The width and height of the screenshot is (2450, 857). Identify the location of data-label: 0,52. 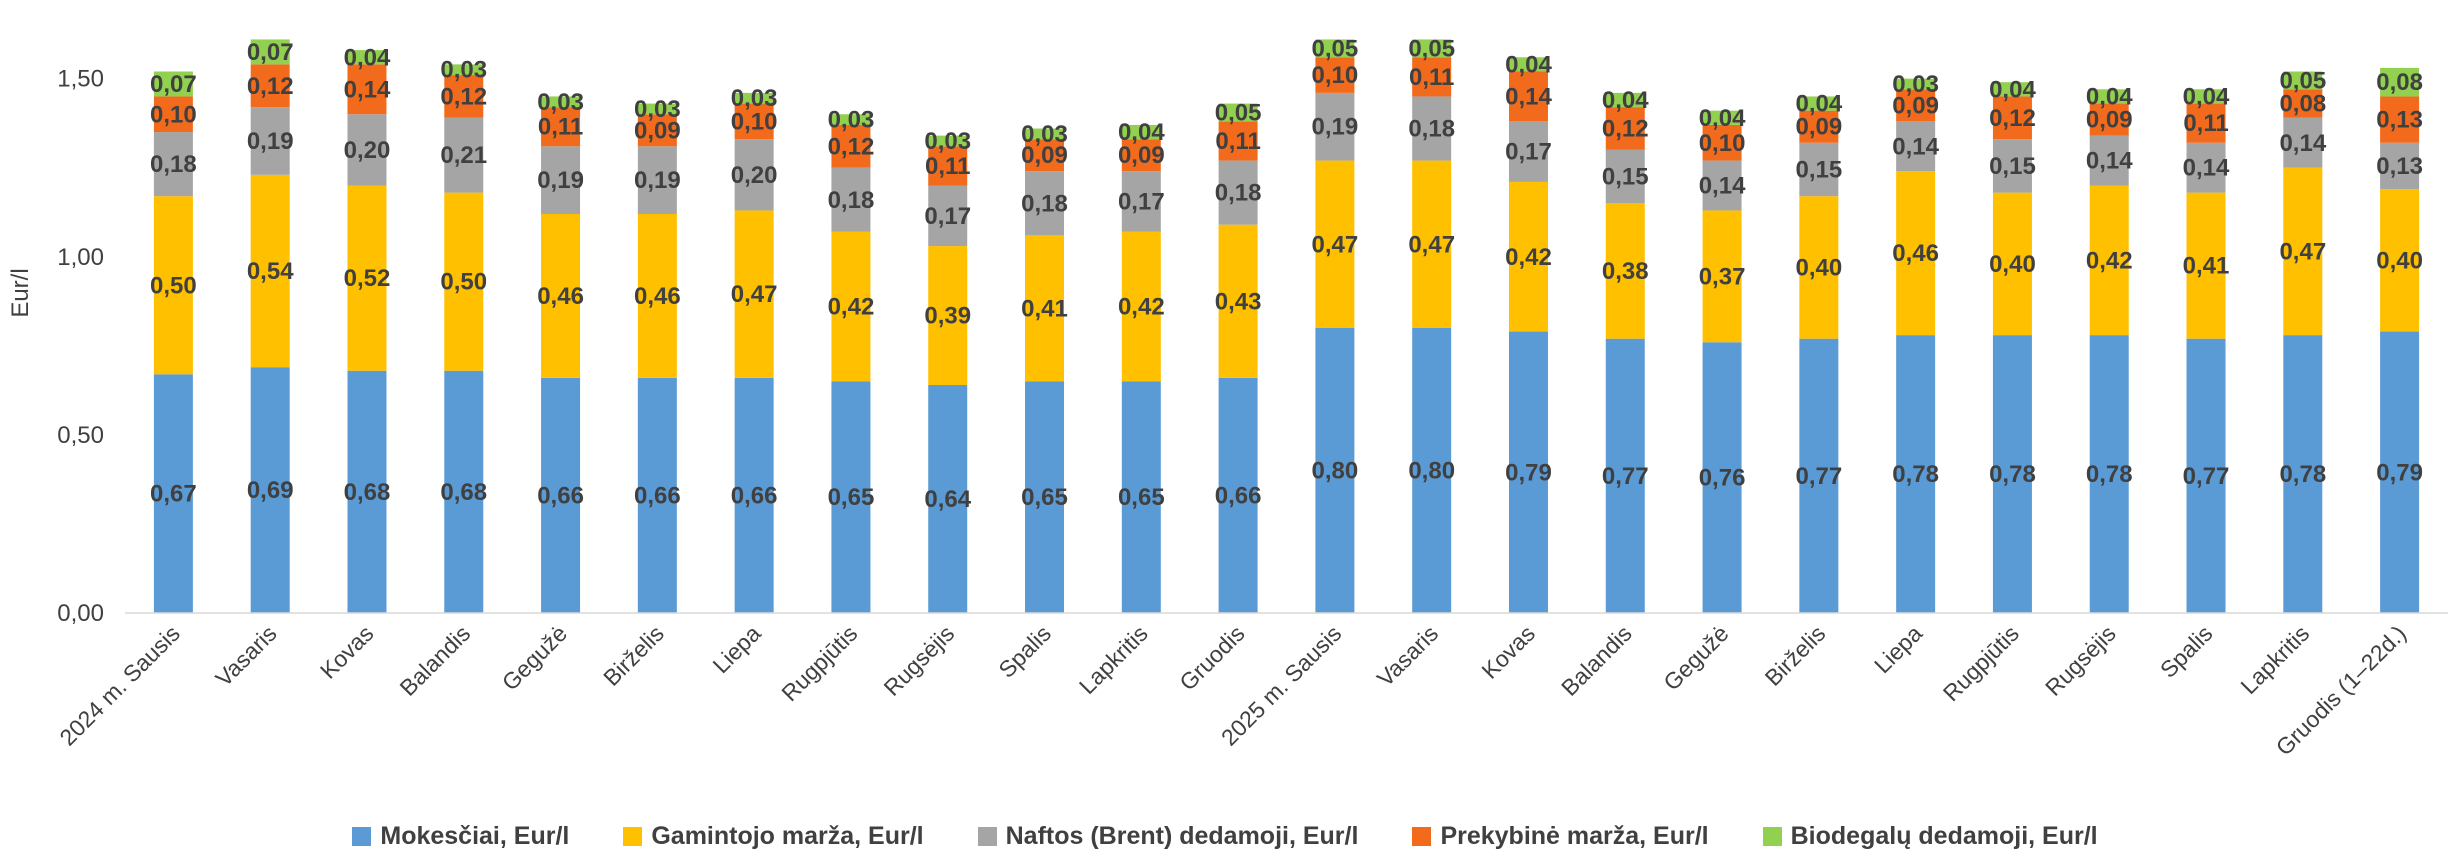
(367, 278).